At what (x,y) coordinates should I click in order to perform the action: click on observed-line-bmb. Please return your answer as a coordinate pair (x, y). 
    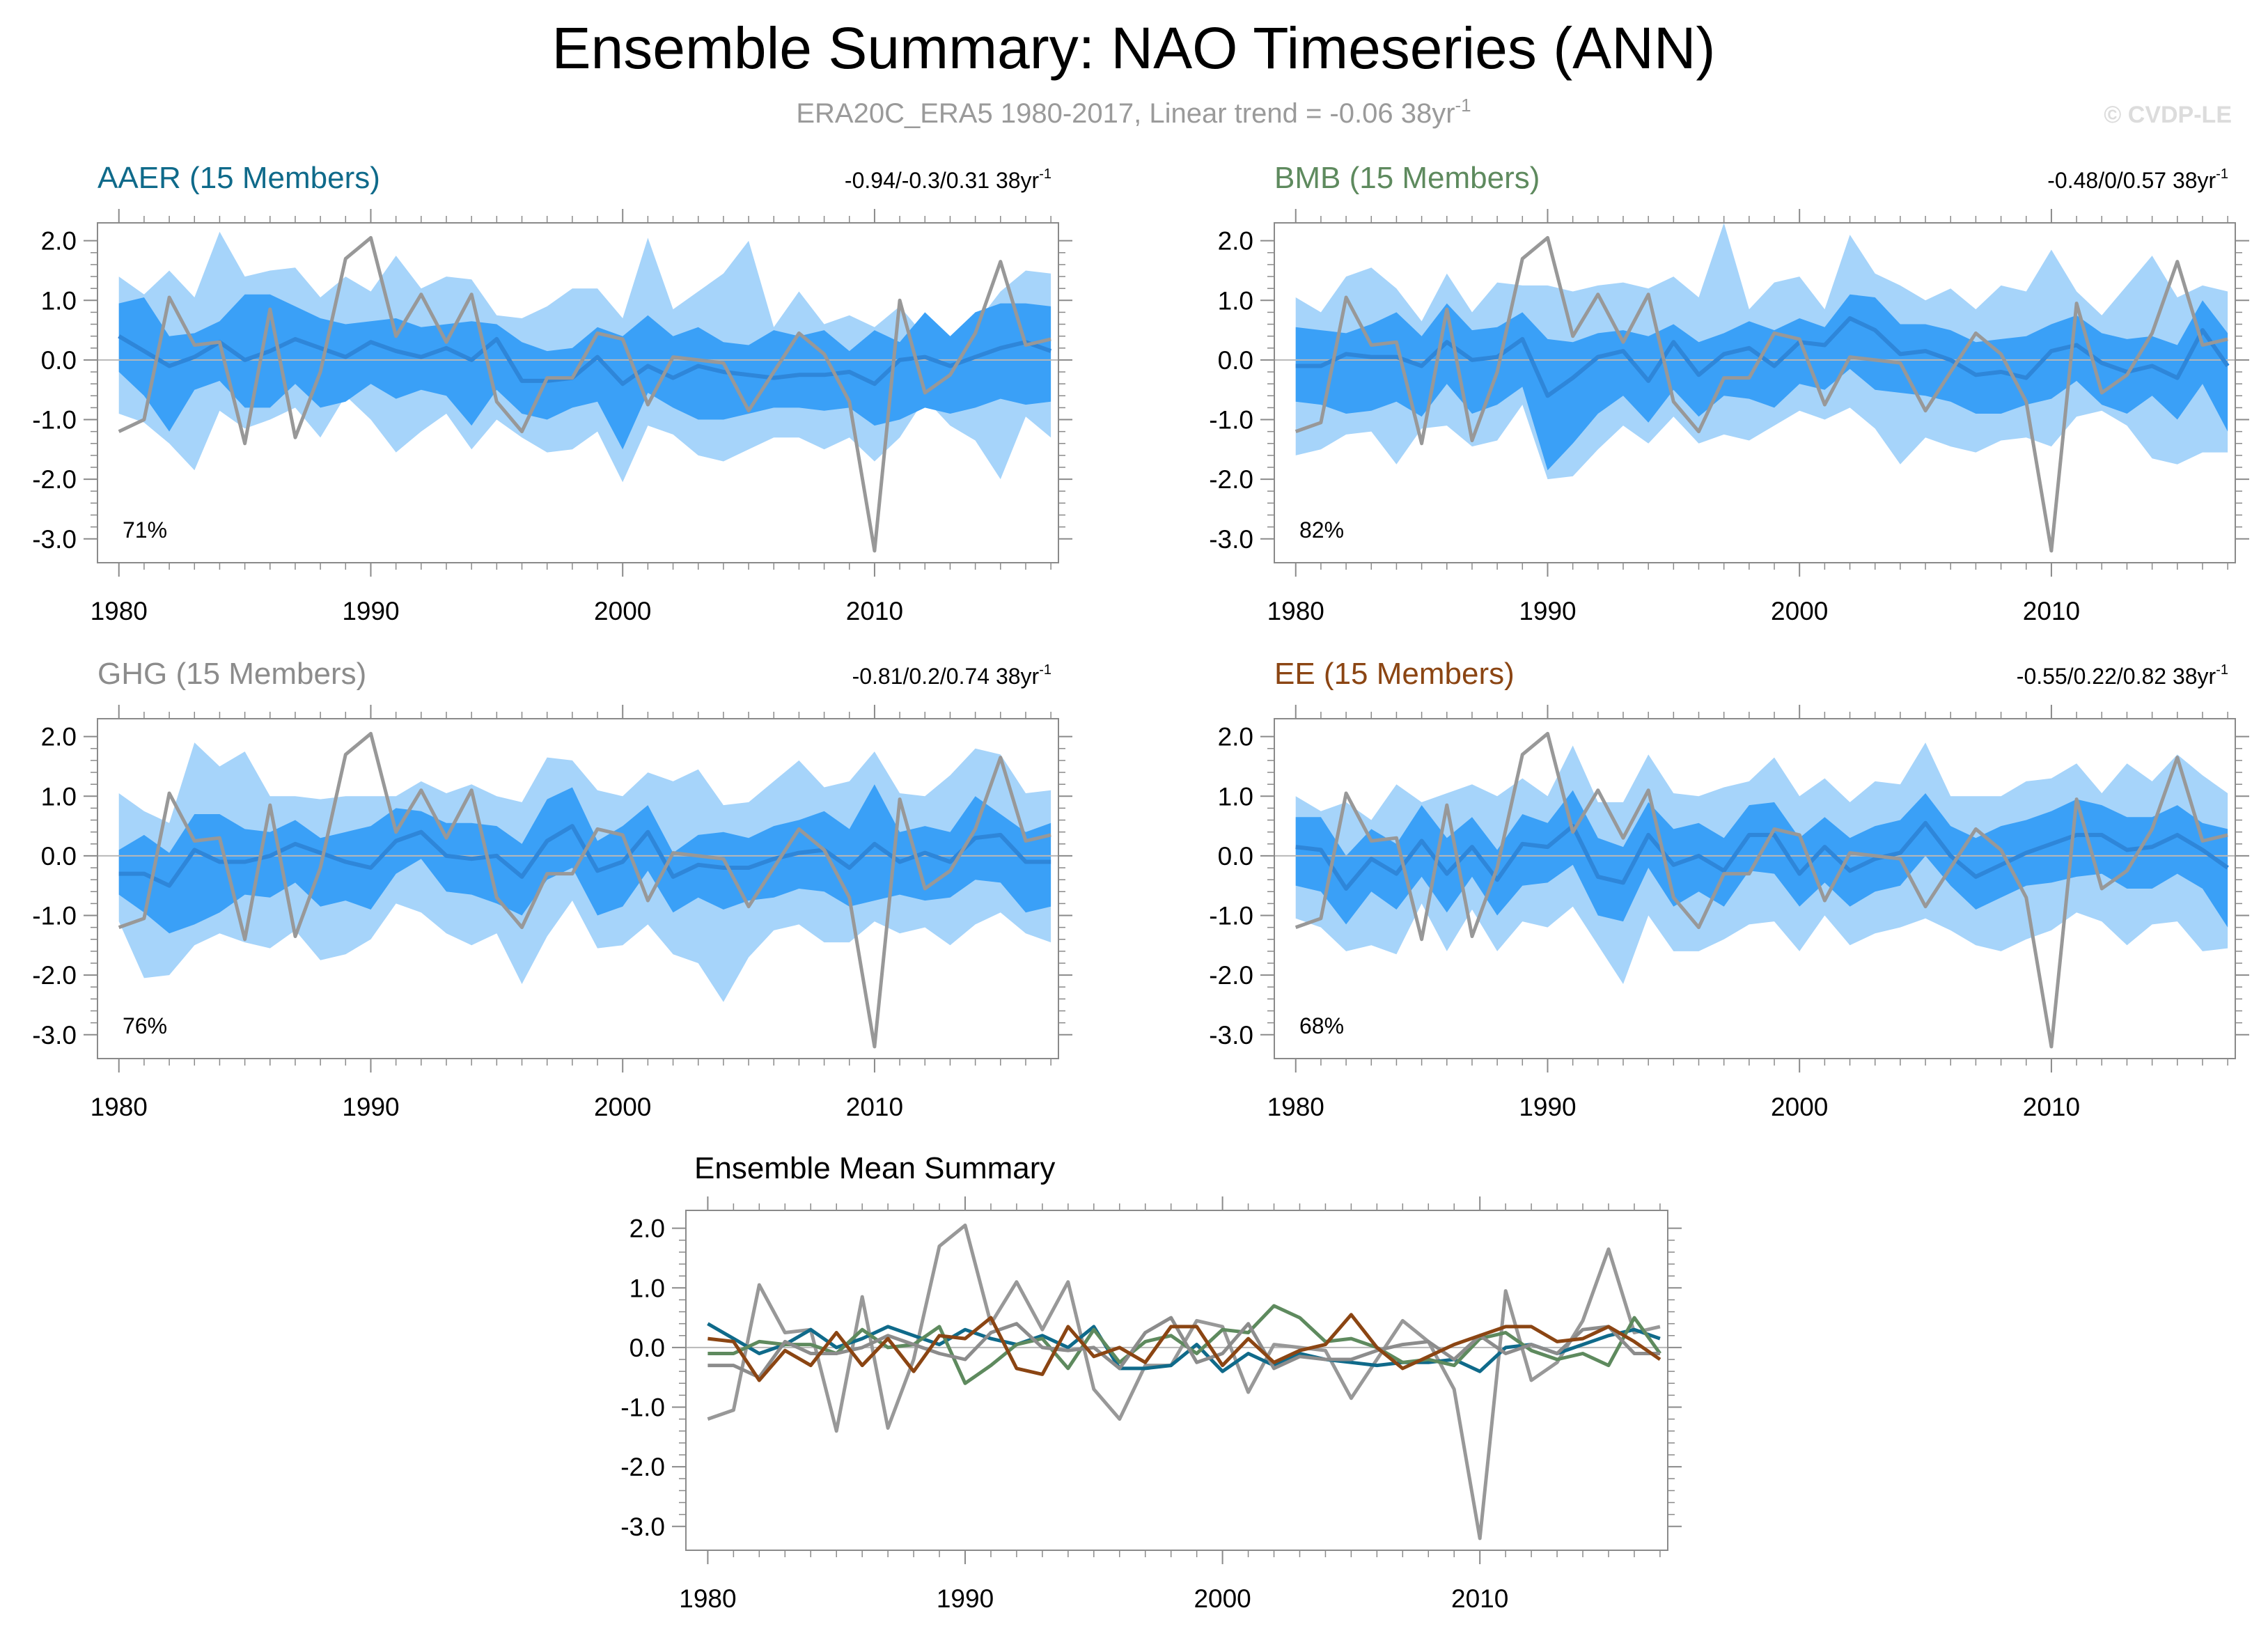
    Looking at the image, I should click on (1761, 394).